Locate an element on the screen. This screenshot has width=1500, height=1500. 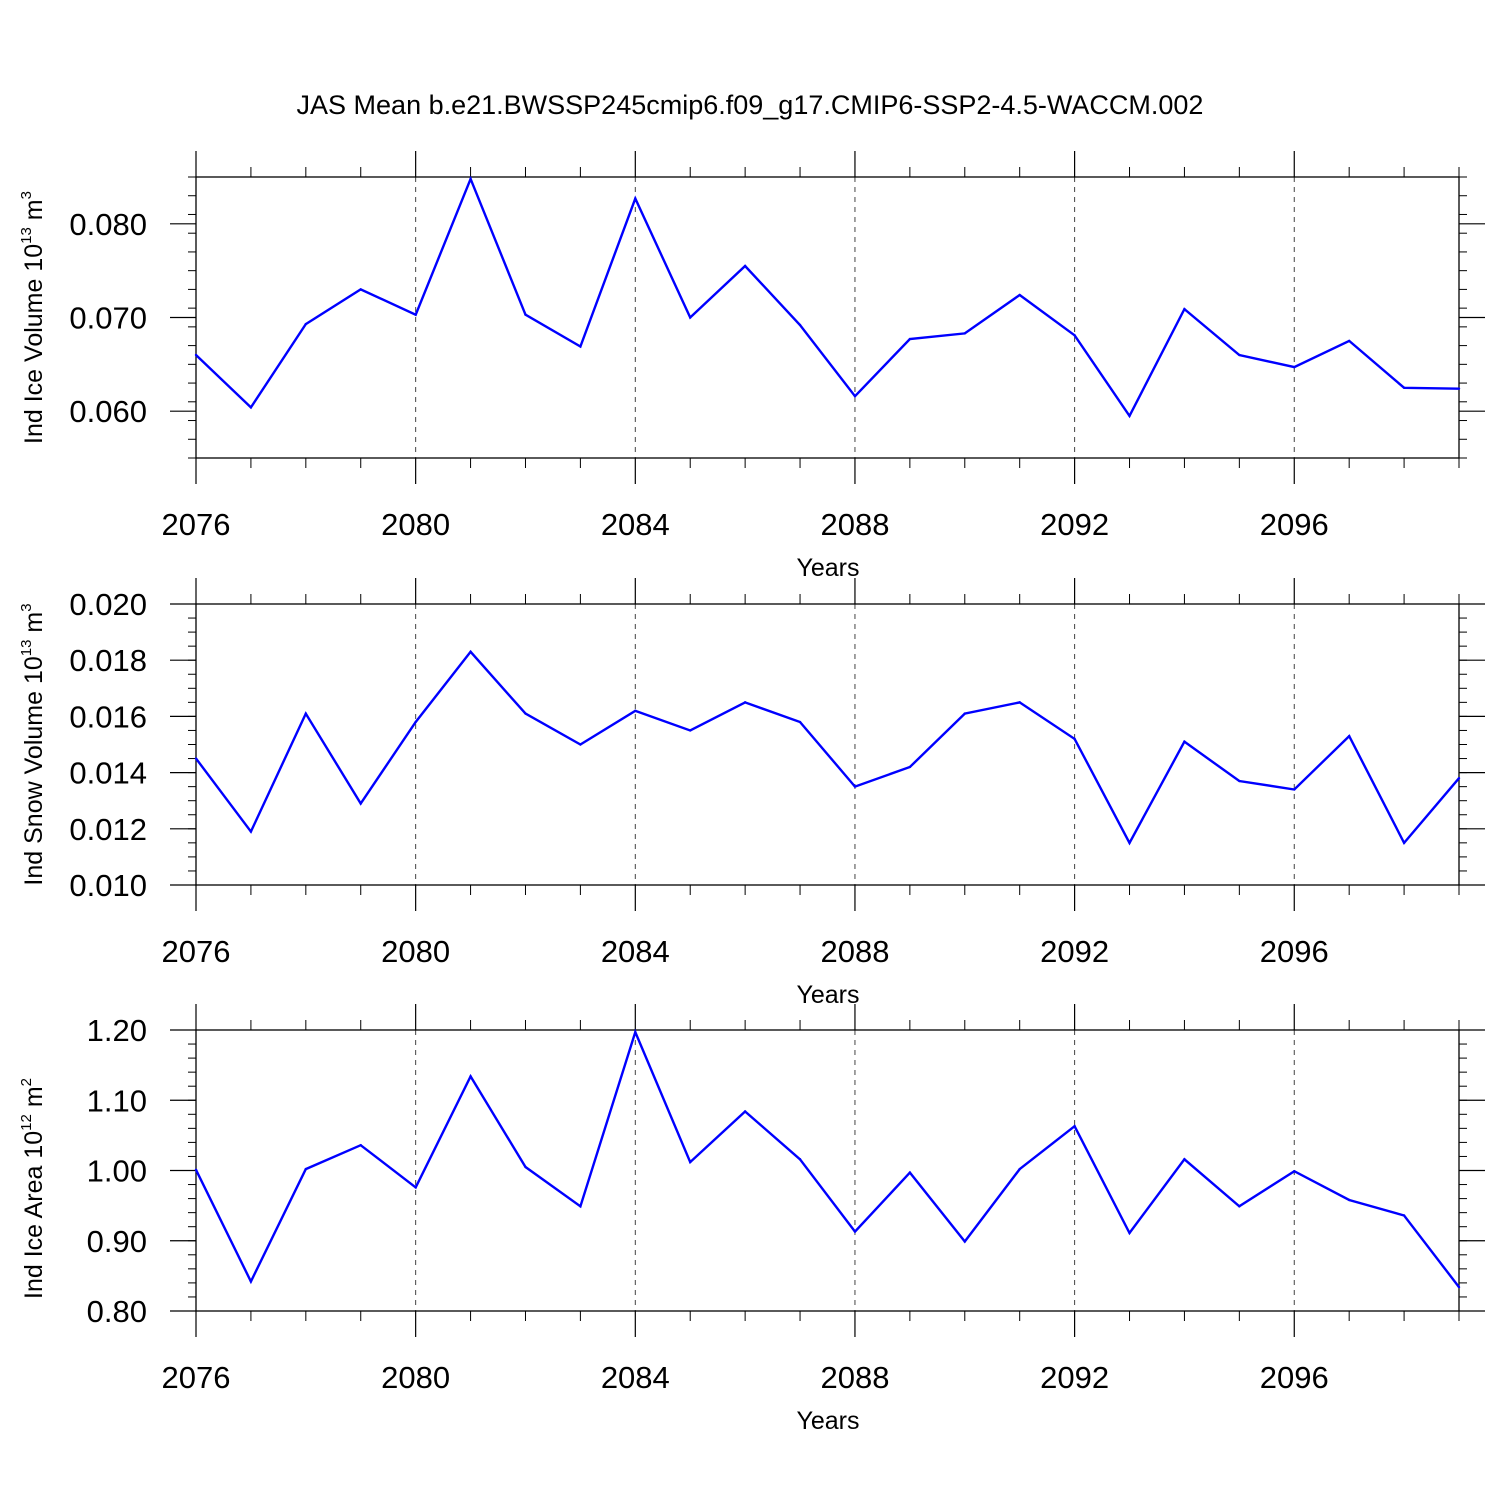
y-axis-label: Ind Ice Volume 1013 m3 is located at coordinates (33, 317).